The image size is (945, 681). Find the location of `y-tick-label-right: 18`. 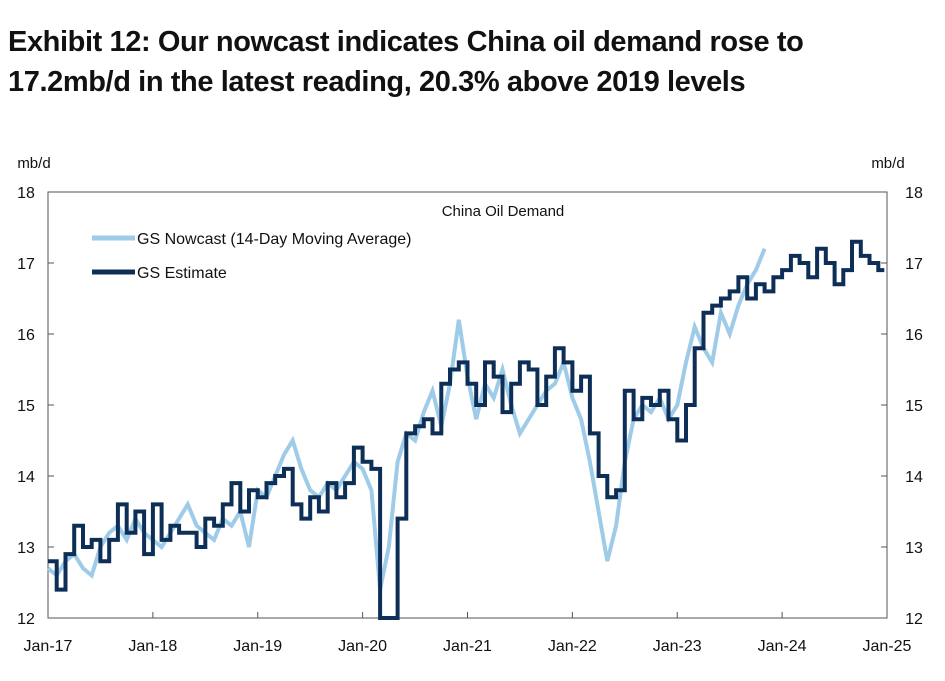

y-tick-label-right: 18 is located at coordinates (914, 193).